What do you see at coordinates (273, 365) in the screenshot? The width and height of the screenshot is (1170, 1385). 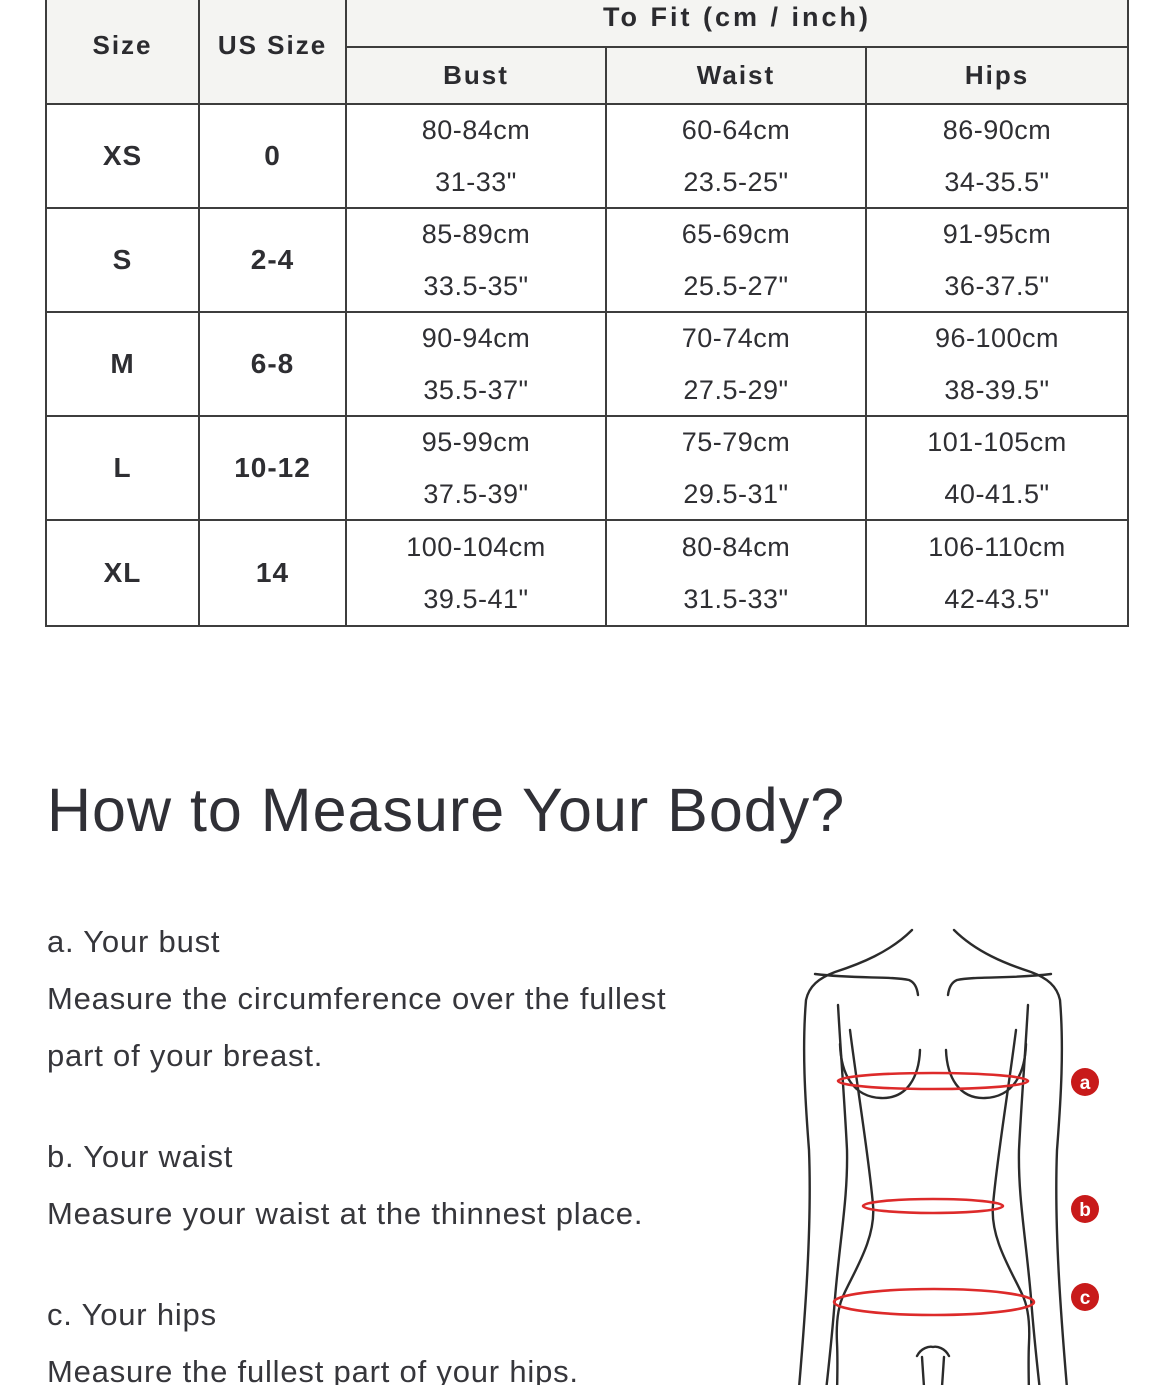 I see `us-size-cell: 6-8` at bounding box center [273, 365].